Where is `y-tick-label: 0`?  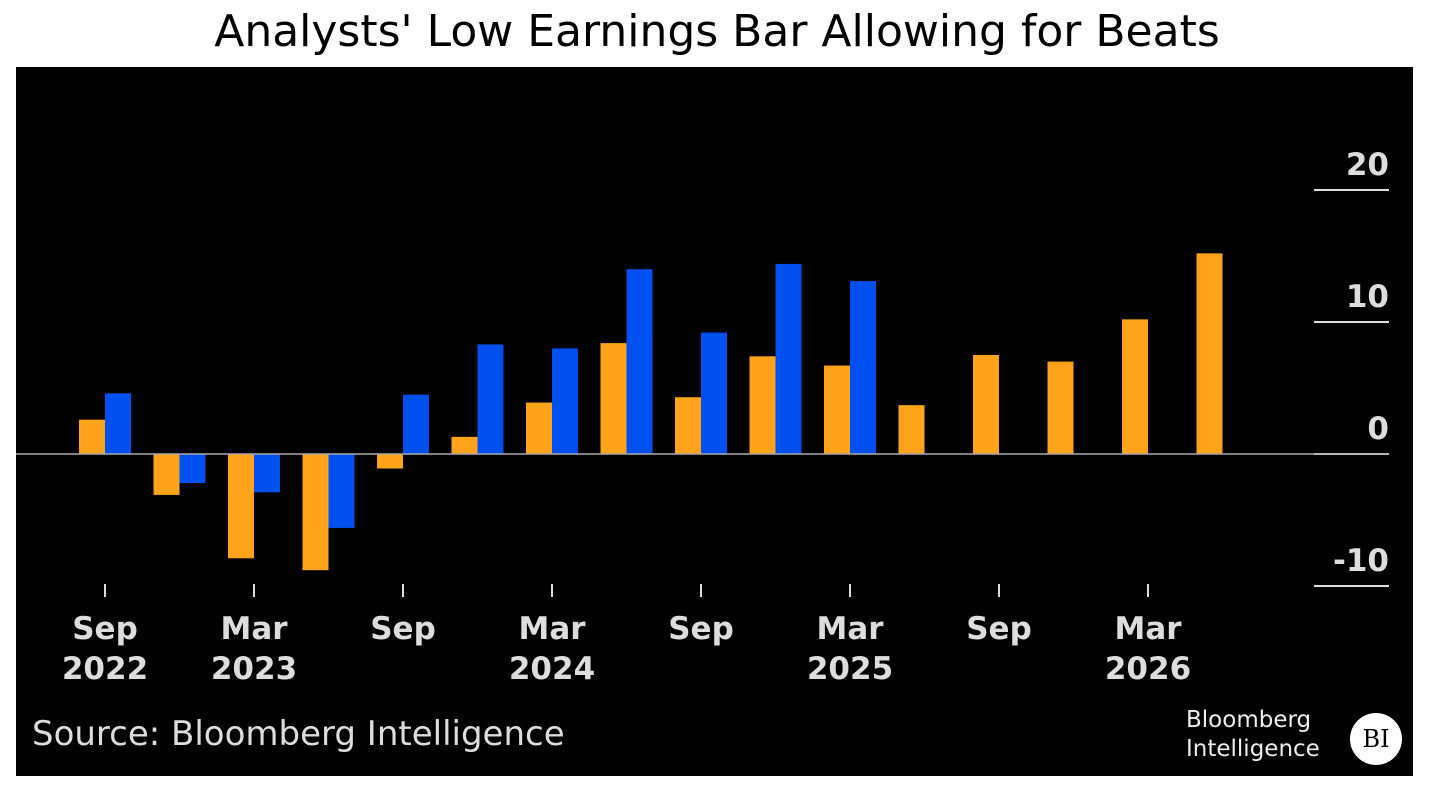
y-tick-label: 0 is located at coordinates (1378, 429).